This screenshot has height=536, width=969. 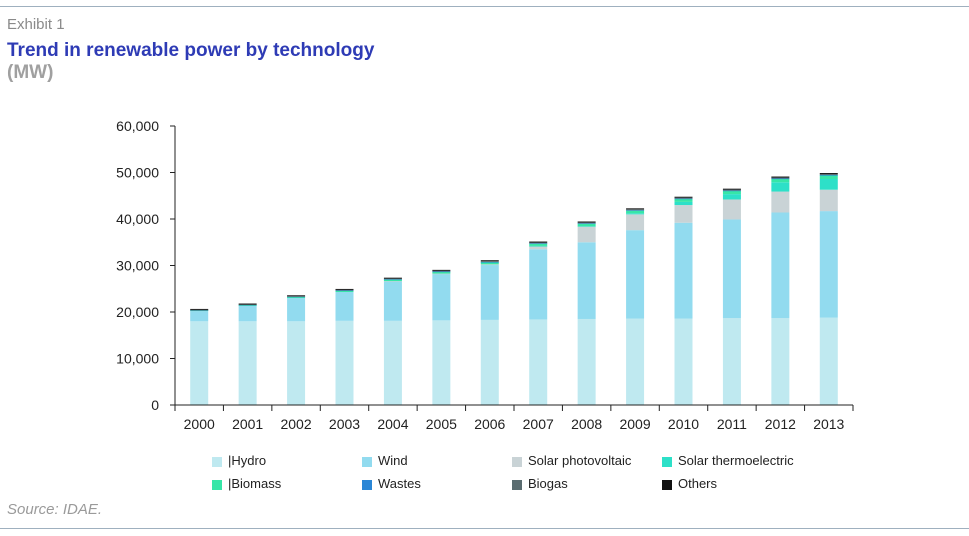 I want to click on bar-solar-thermoelectric-2009, so click(x=635, y=214).